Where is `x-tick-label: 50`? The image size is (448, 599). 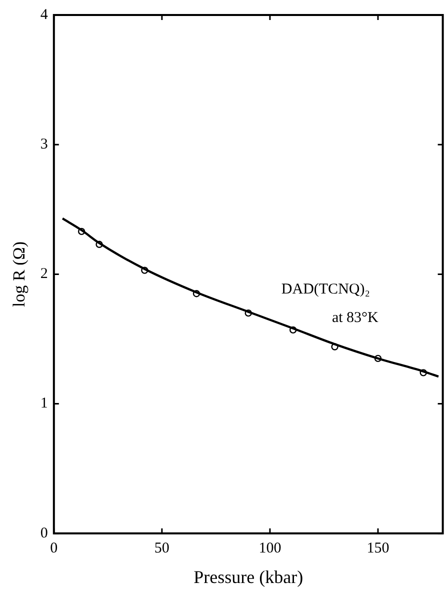 x-tick-label: 50 is located at coordinates (162, 548).